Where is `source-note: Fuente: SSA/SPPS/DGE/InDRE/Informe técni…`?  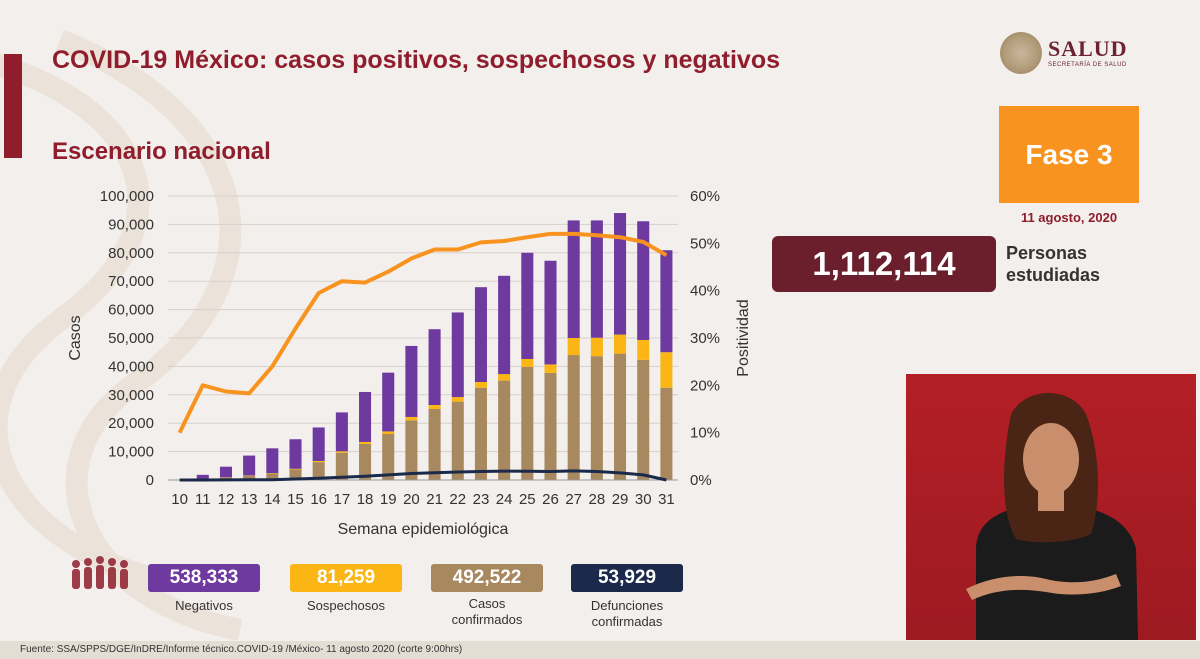 source-note: Fuente: SSA/SPPS/DGE/InDRE/Informe técni… is located at coordinates (241, 649).